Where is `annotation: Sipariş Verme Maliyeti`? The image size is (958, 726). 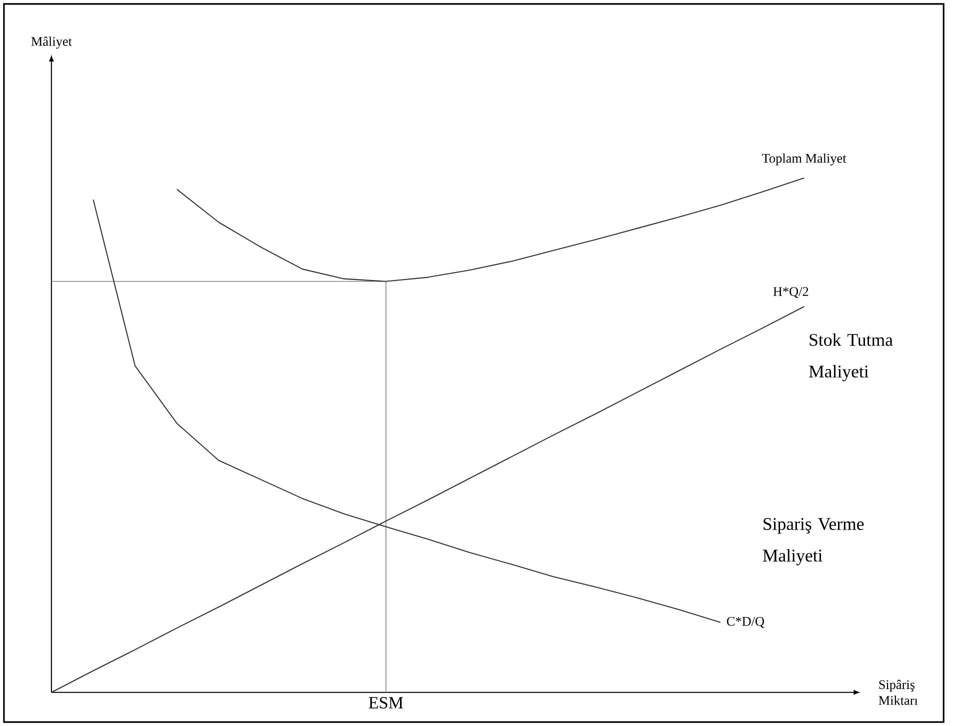 annotation: Sipariş Verme Maliyeti is located at coordinates (813, 542).